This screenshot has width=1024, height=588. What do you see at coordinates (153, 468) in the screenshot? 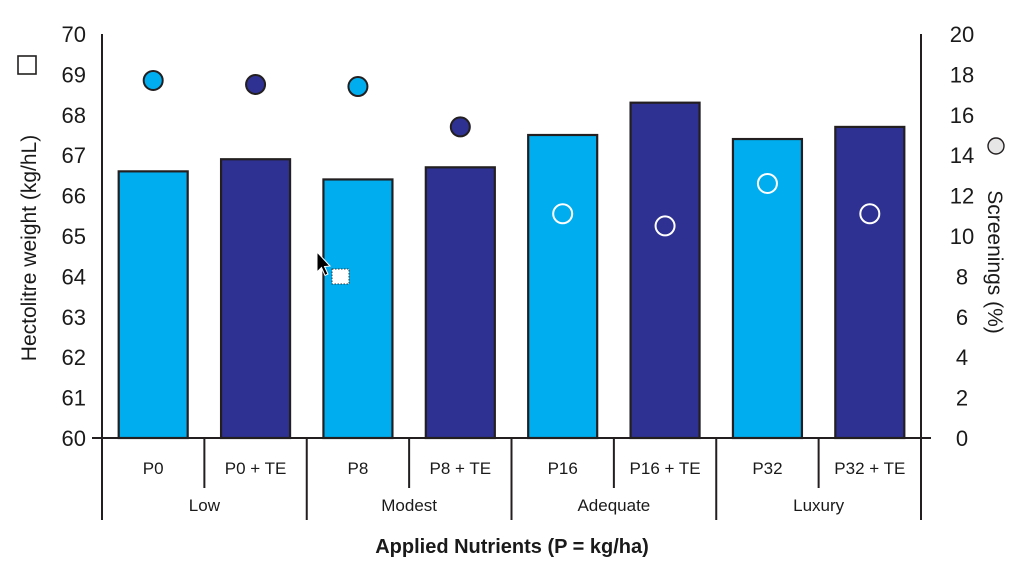
I see `x-tick-label: P0` at bounding box center [153, 468].